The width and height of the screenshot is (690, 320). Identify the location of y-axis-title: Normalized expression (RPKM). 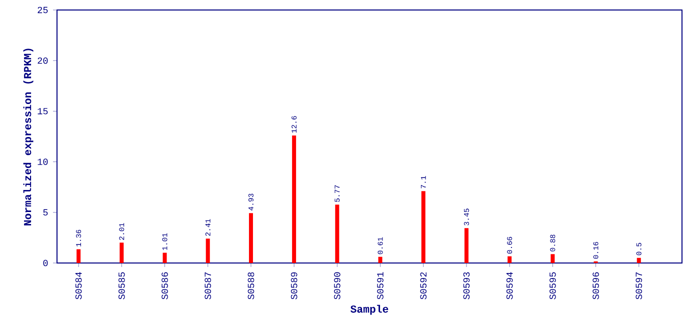
(28, 137).